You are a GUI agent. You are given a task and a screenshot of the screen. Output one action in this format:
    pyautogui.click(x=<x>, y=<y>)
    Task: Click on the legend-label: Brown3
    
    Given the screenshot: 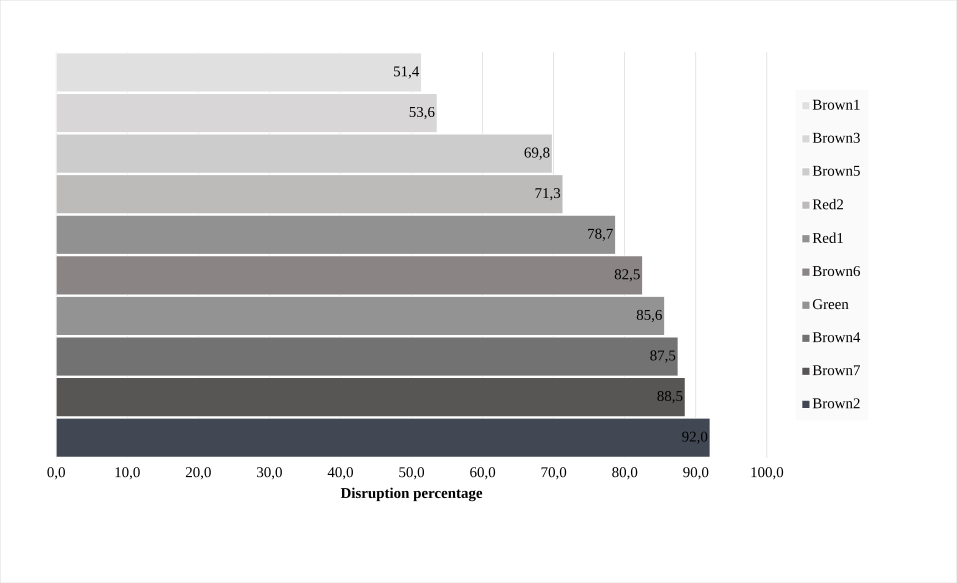 What is the action you would take?
    pyautogui.click(x=836, y=137)
    